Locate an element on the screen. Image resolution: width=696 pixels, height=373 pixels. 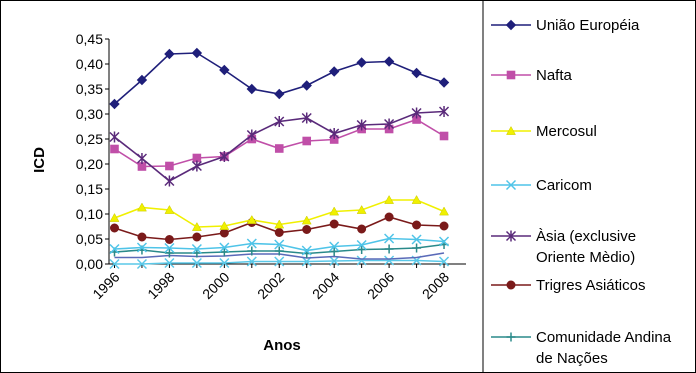
y-tick-label: 0,05 is located at coordinates (89, 239).